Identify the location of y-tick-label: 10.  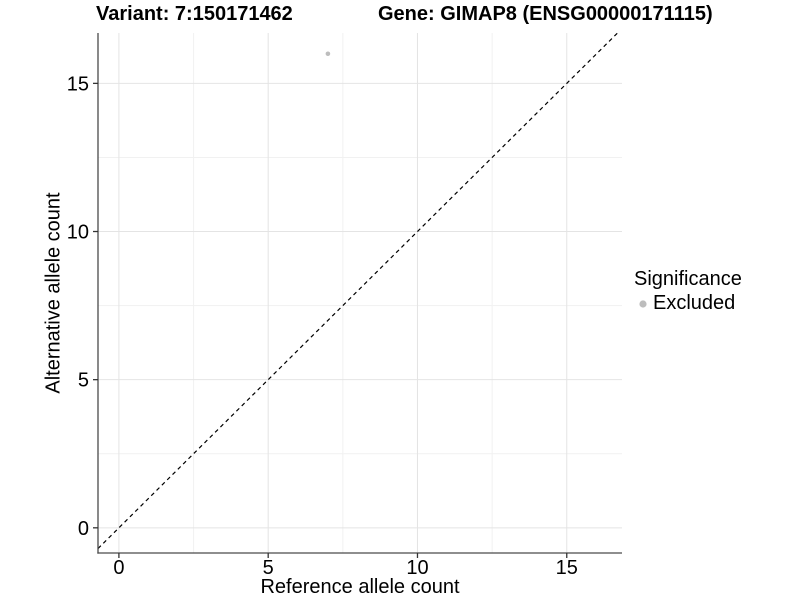
(78, 233).